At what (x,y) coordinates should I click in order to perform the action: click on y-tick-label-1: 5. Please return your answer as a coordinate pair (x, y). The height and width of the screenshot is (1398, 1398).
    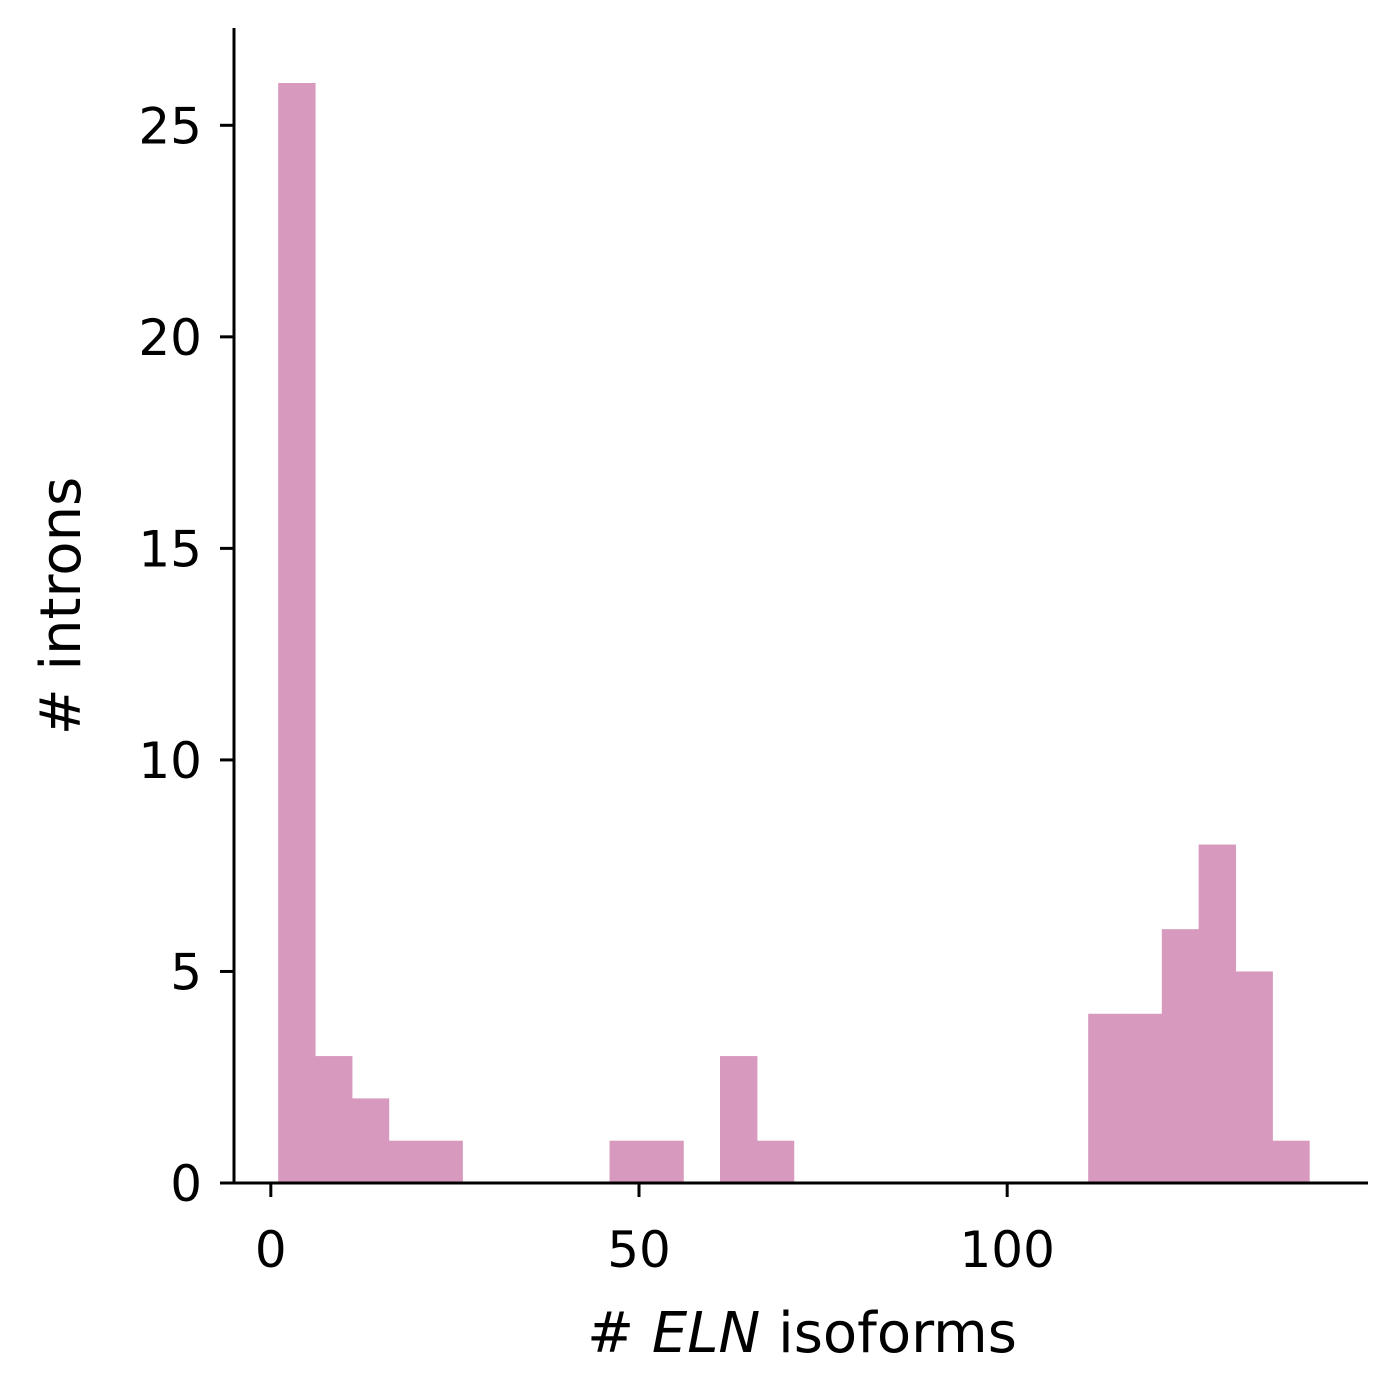
    Looking at the image, I should click on (186, 972).